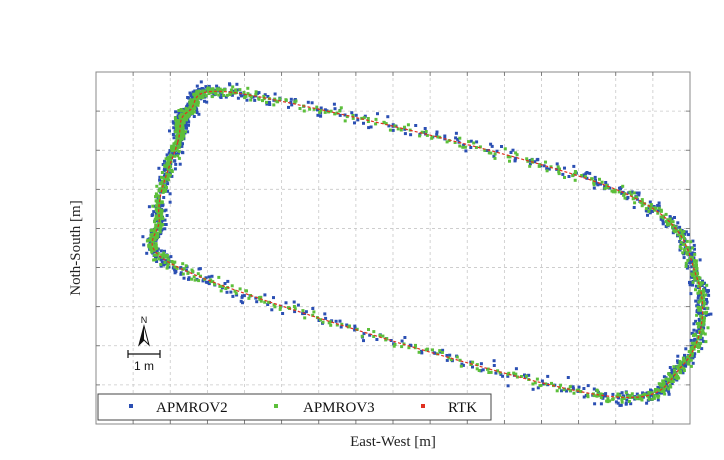  What do you see at coordinates (144, 366) in the screenshot?
I see `svg-text: 1 m` at bounding box center [144, 366].